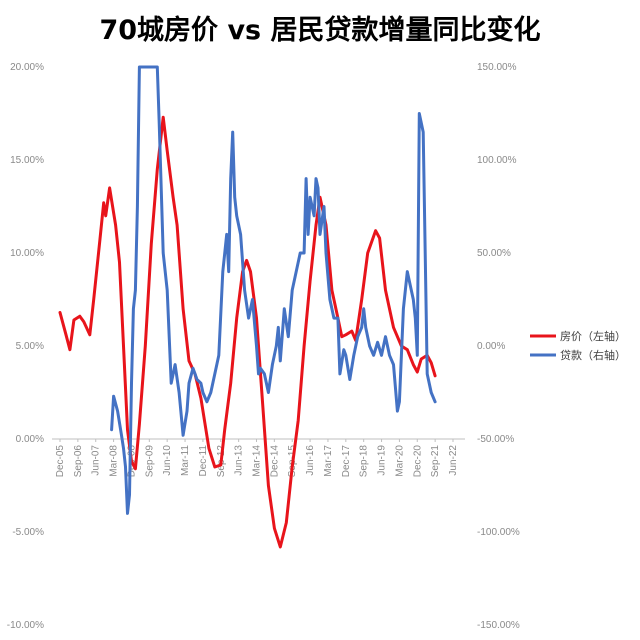 The image size is (640, 640). What do you see at coordinates (28, 532) in the screenshot?
I see `left-axis-tick-label: -5.00%` at bounding box center [28, 532].